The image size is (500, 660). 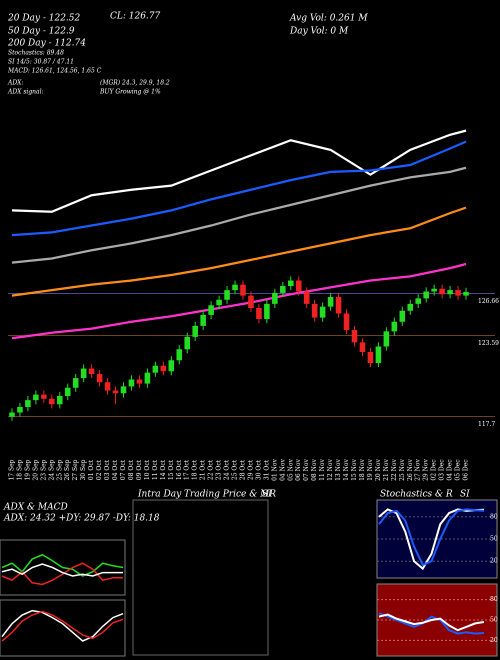 I want to click on adx-signal-label: ADX signal:, so click(x=25, y=92).